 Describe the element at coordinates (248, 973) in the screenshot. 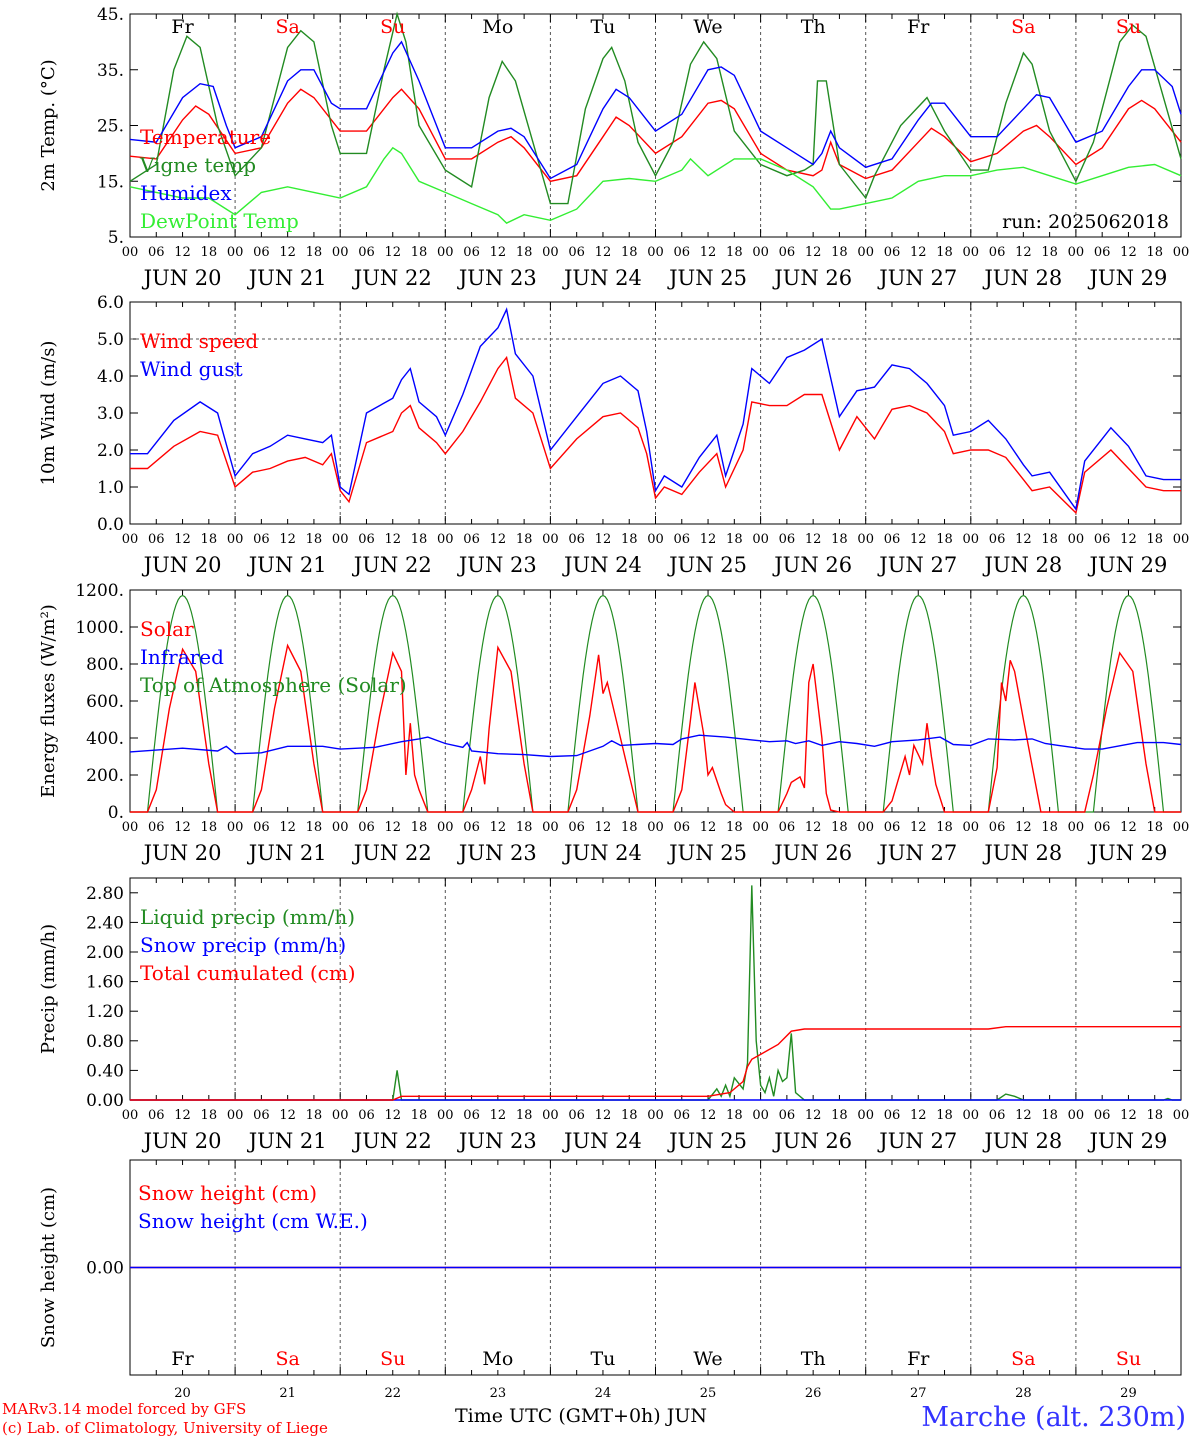

I see `legend-entry: Total cumulated (cm)` at that location.